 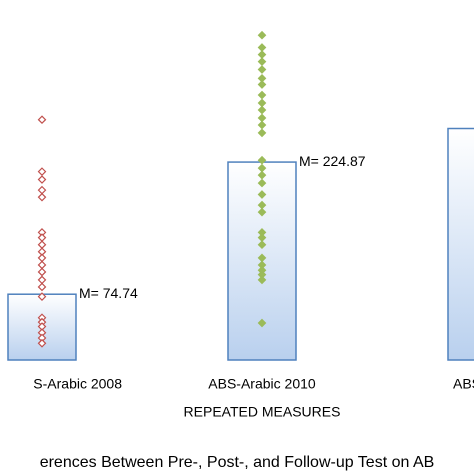 What do you see at coordinates (332, 161) in the screenshot?
I see `value-label: M= 224.87` at bounding box center [332, 161].